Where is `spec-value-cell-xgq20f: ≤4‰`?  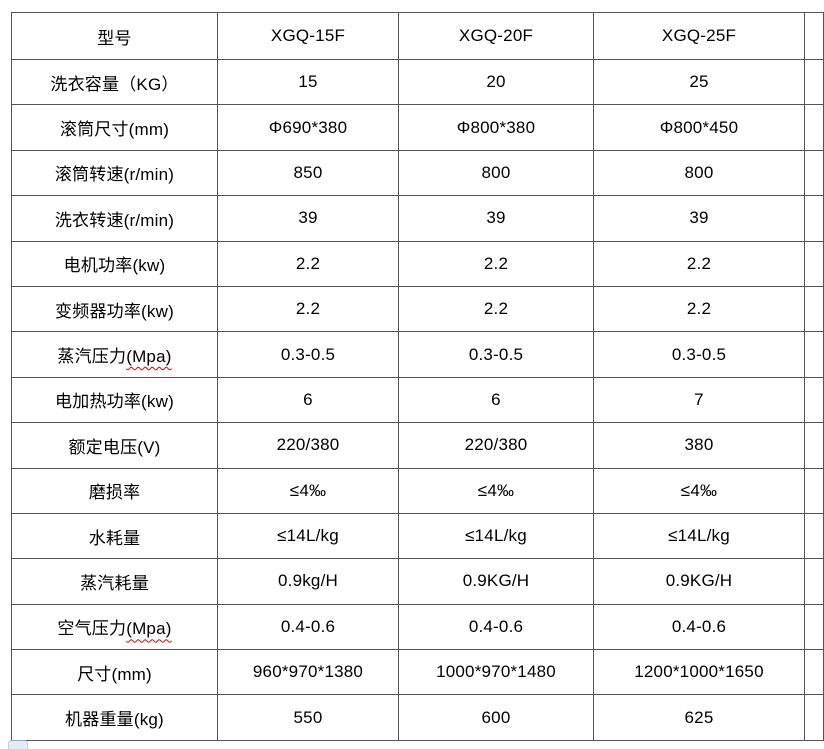 spec-value-cell-xgq20f: ≤4‰ is located at coordinates (496, 490).